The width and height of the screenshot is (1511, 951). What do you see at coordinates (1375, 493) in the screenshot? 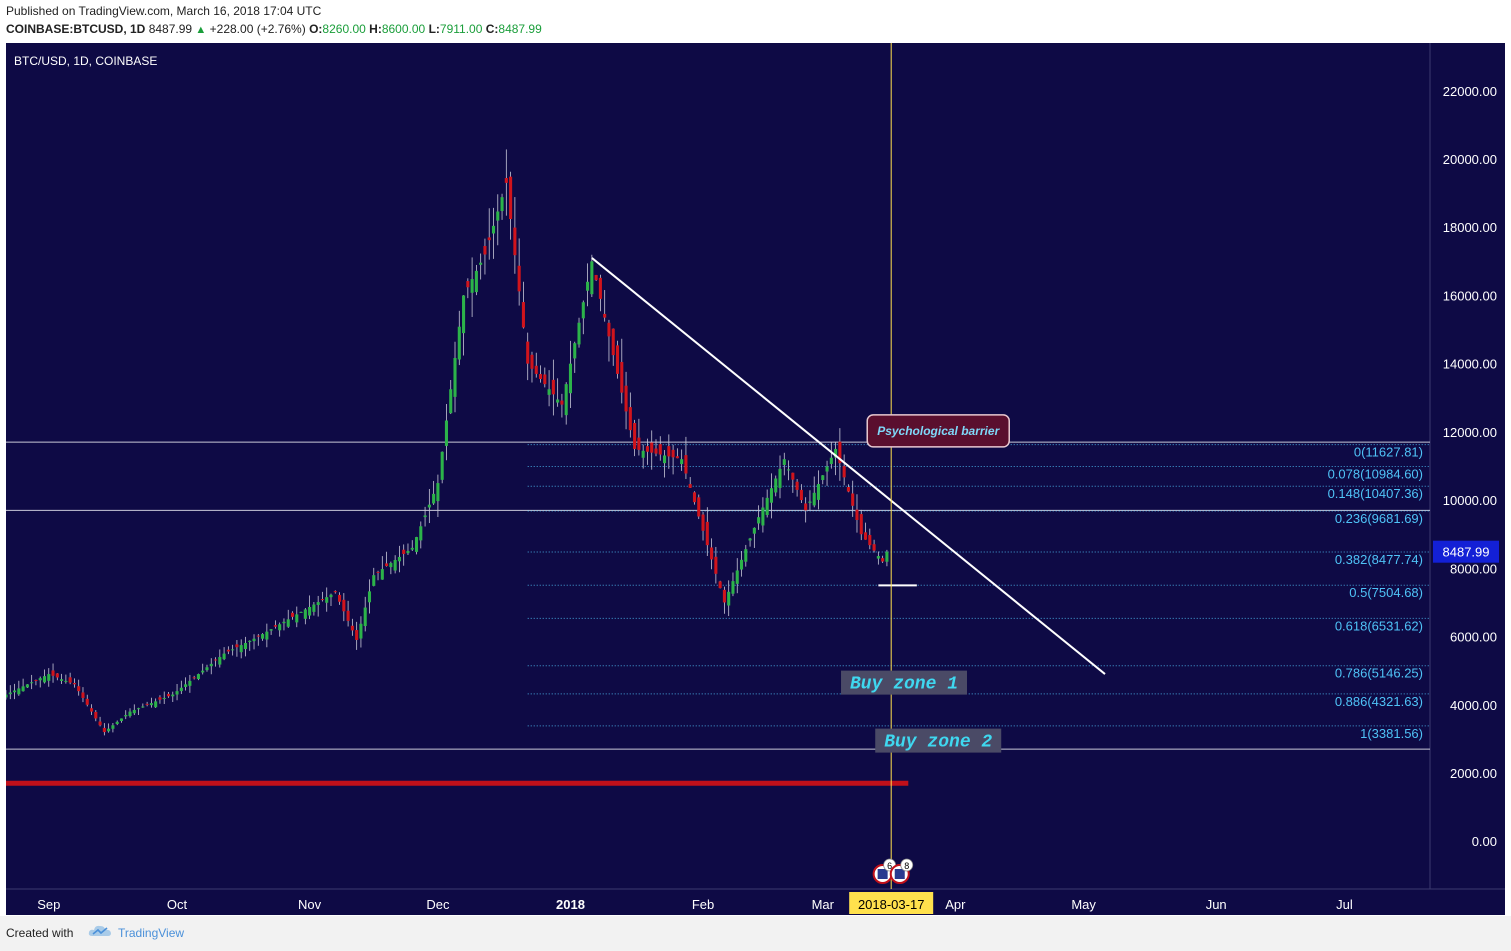
I see `fib-level-label: 0.148(10407.36)` at bounding box center [1375, 493].